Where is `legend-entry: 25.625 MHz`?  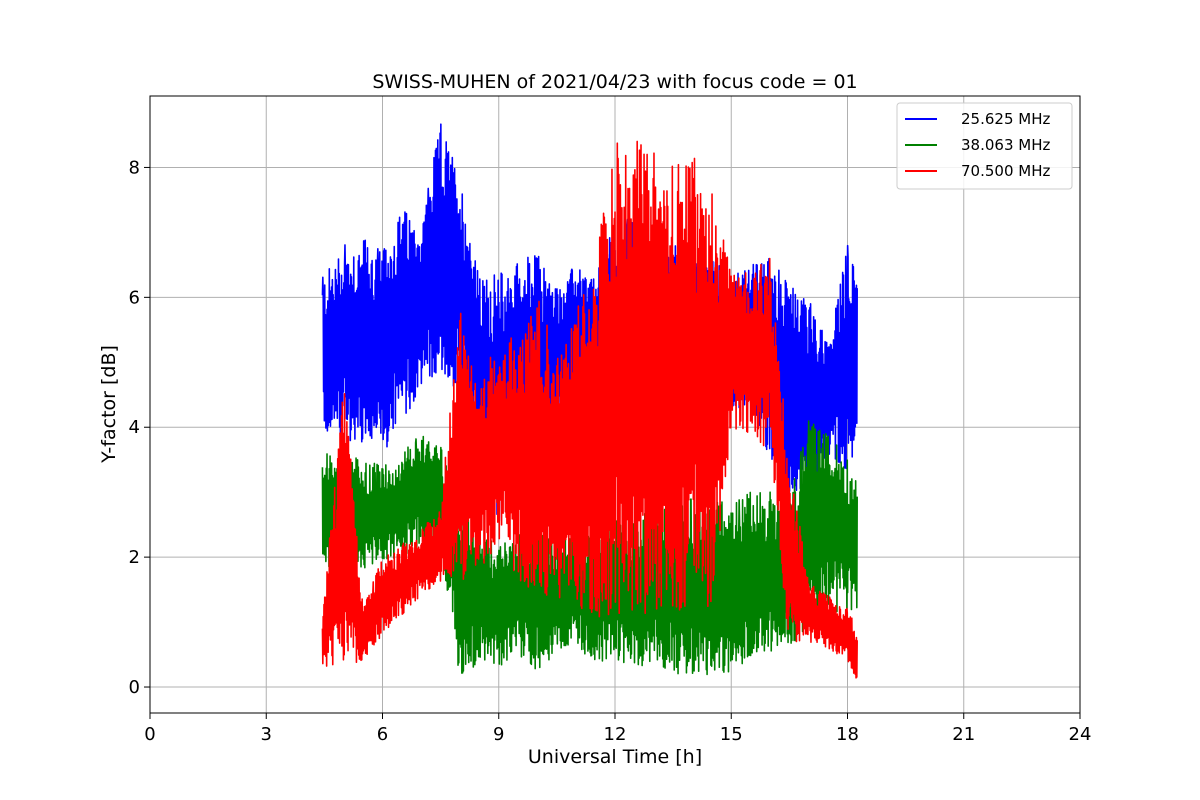
legend-entry: 25.625 MHz is located at coordinates (1005, 119).